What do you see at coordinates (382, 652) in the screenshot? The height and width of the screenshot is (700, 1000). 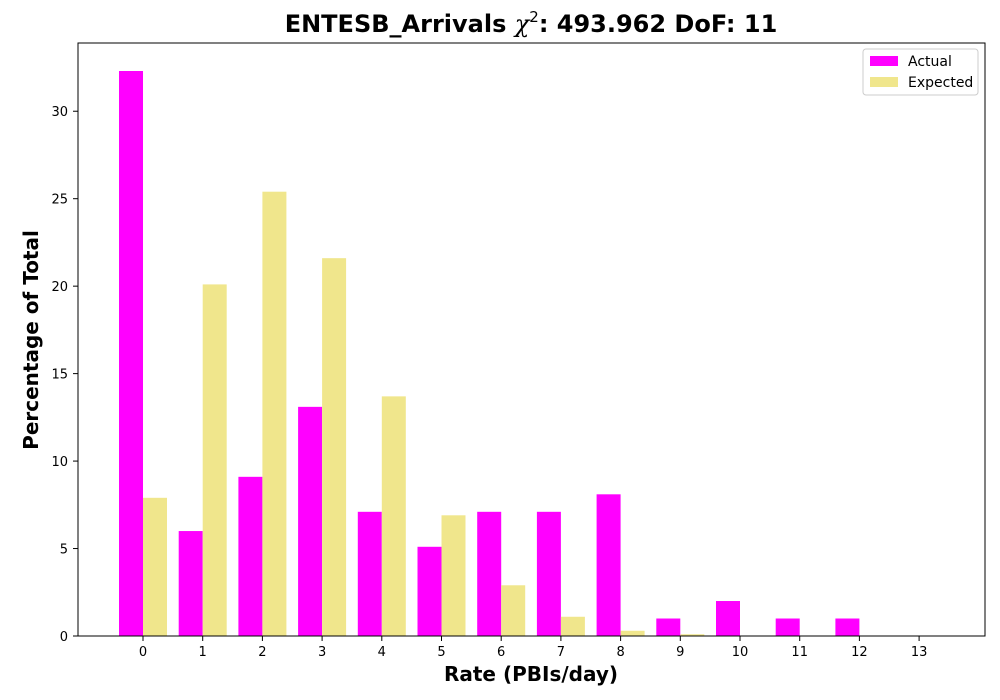 I see `x-tick-label: 4` at bounding box center [382, 652].